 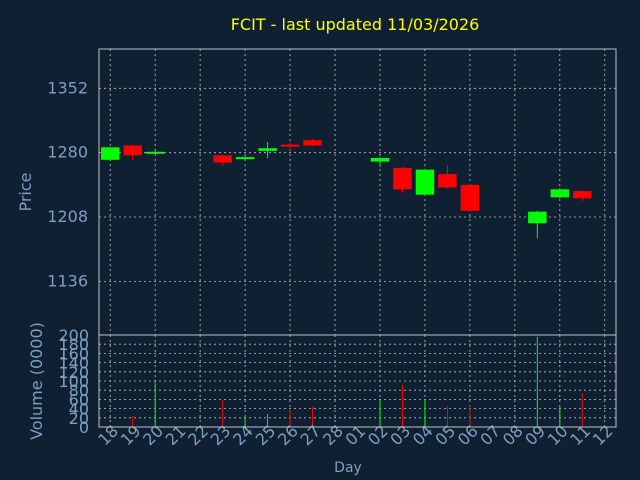 What do you see at coordinates (67, 216) in the screenshot?
I see `price-tick-label: 1208` at bounding box center [67, 216].